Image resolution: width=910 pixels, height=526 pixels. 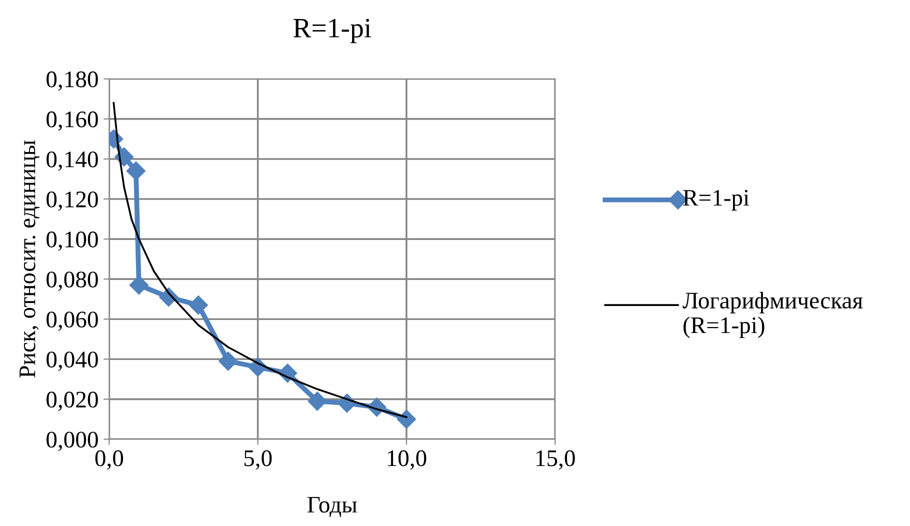 I want to click on y-tick-label: 0,180, so click(x=72, y=81).